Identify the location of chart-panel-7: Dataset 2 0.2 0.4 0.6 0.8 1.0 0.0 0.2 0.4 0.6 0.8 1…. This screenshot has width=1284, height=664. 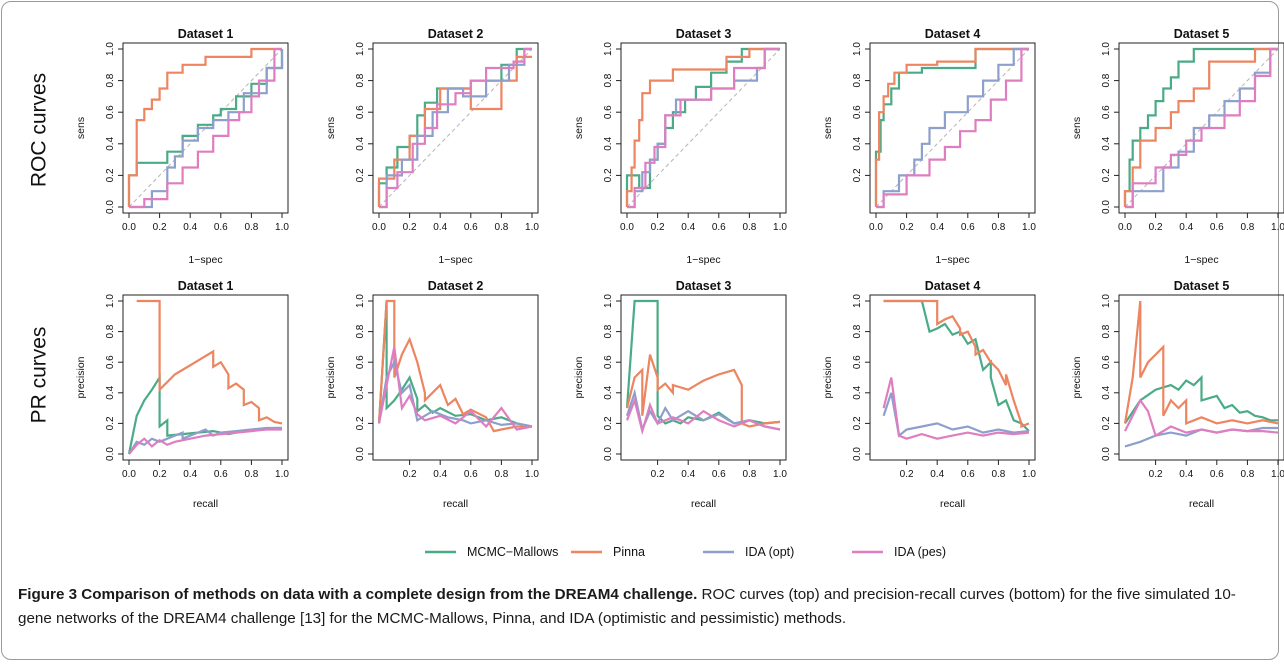
(432, 394).